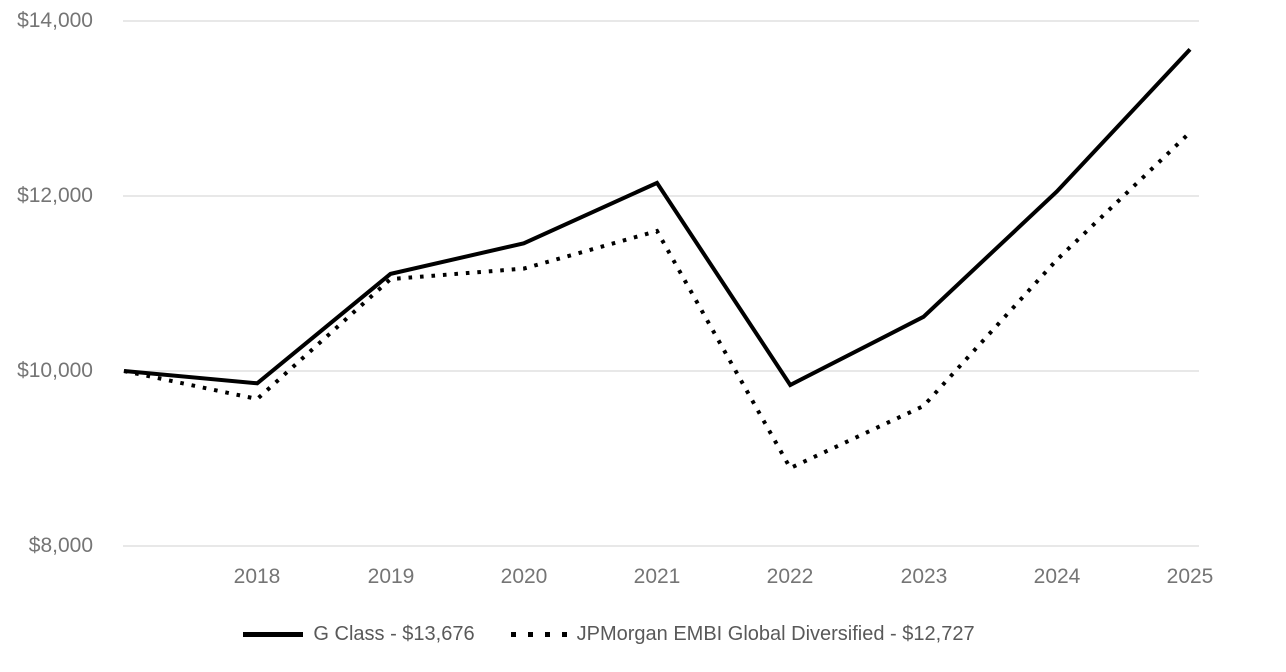  I want to click on y-axis-label-10000: $10,000, so click(55, 370).